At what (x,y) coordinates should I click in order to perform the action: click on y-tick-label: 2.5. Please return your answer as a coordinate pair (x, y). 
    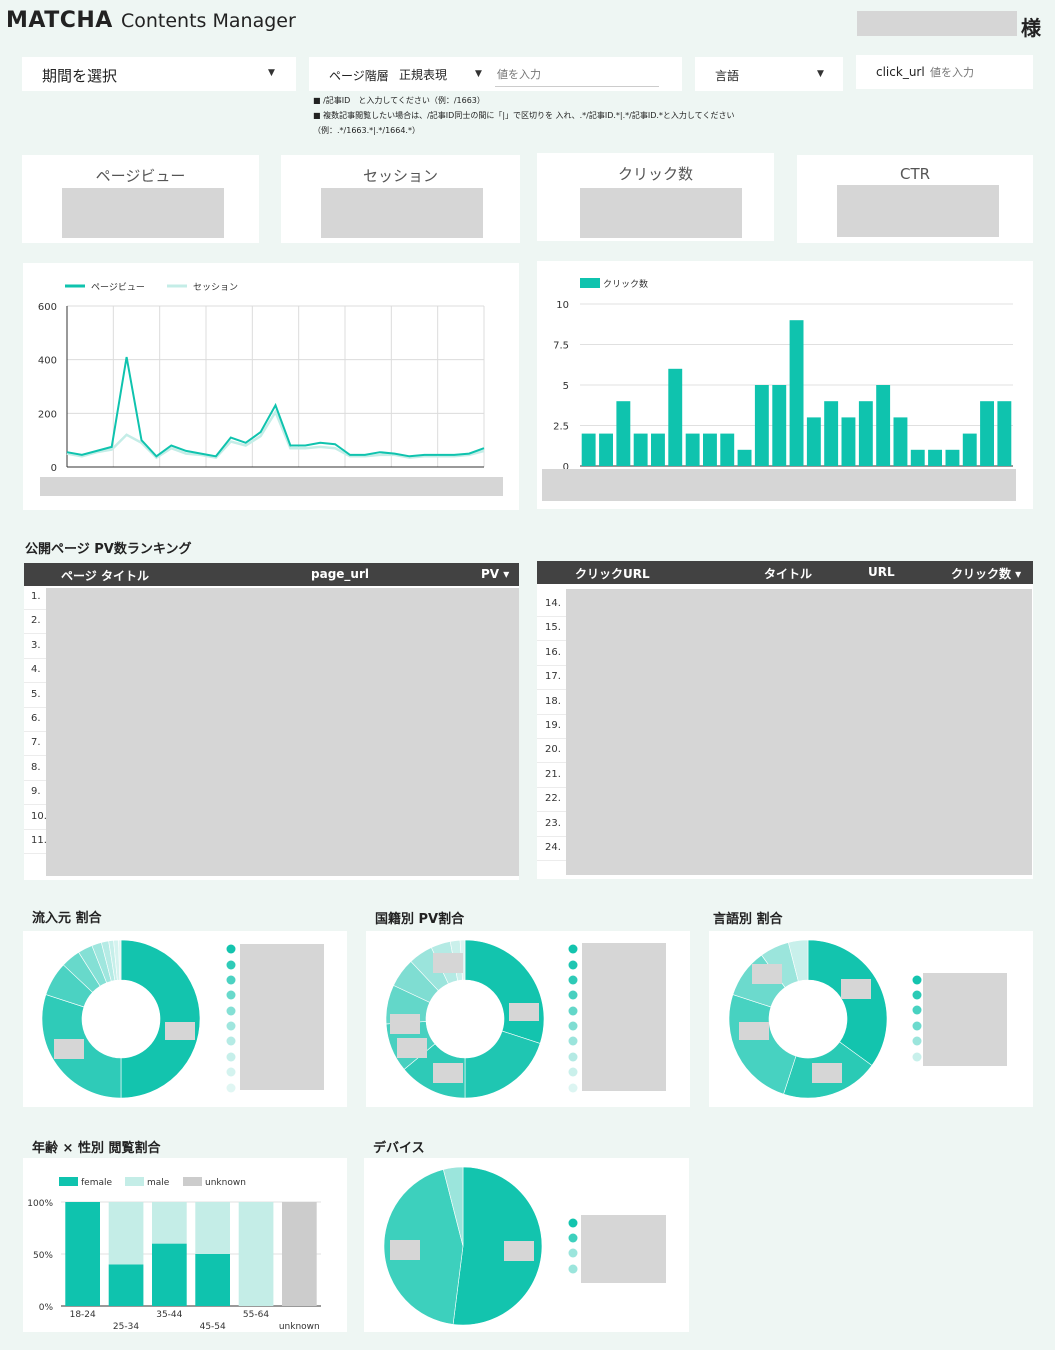
    Looking at the image, I should click on (561, 427).